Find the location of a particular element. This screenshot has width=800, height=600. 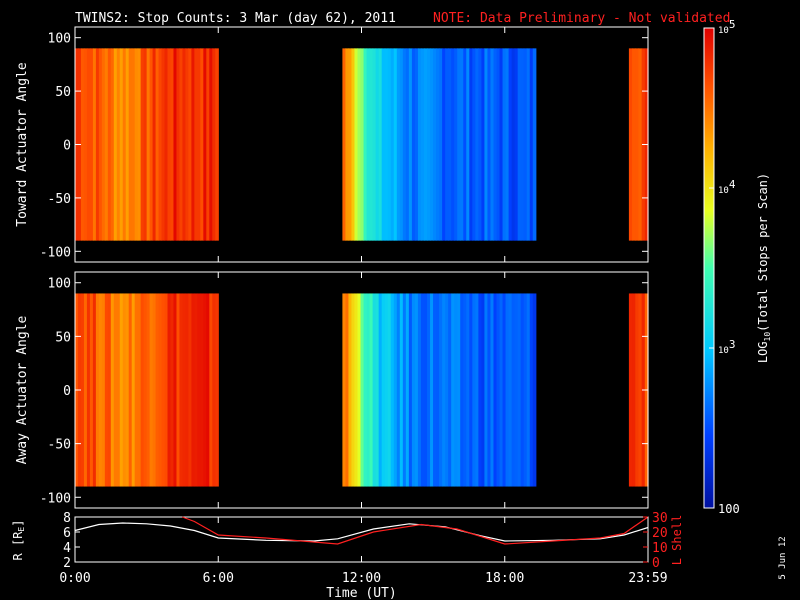

l-shell-line is located at coordinates (415, 530).